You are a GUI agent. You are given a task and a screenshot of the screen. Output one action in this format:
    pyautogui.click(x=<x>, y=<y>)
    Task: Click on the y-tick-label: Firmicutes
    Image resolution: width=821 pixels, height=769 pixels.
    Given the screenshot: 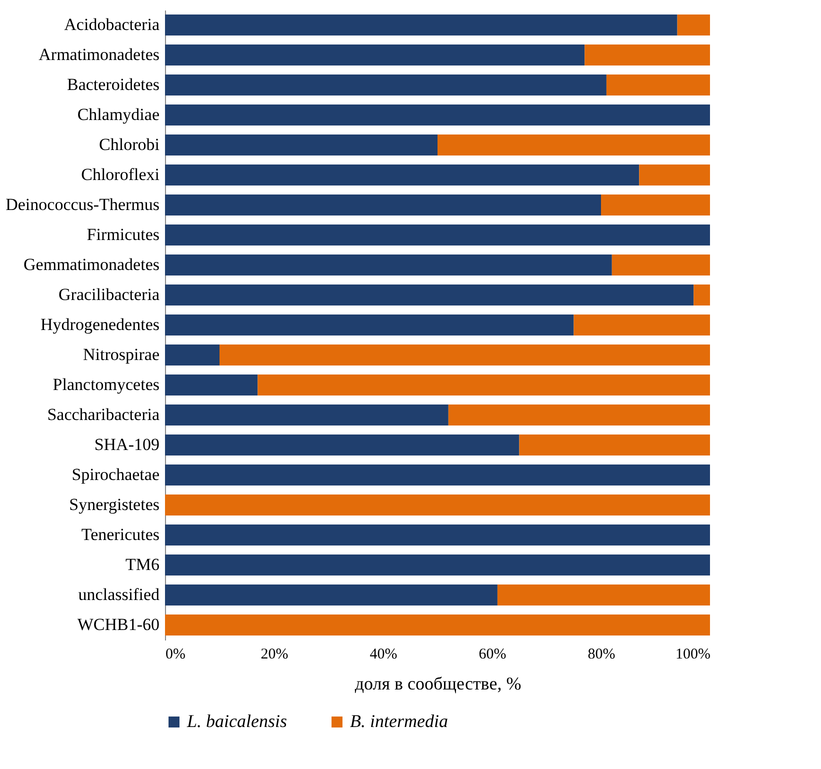 What is the action you would take?
    pyautogui.click(x=123, y=234)
    